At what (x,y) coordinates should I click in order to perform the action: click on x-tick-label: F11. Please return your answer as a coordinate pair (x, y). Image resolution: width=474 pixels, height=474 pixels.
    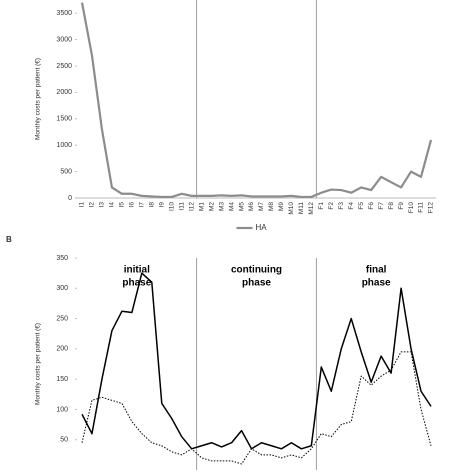
    Looking at the image, I should click on (421, 207).